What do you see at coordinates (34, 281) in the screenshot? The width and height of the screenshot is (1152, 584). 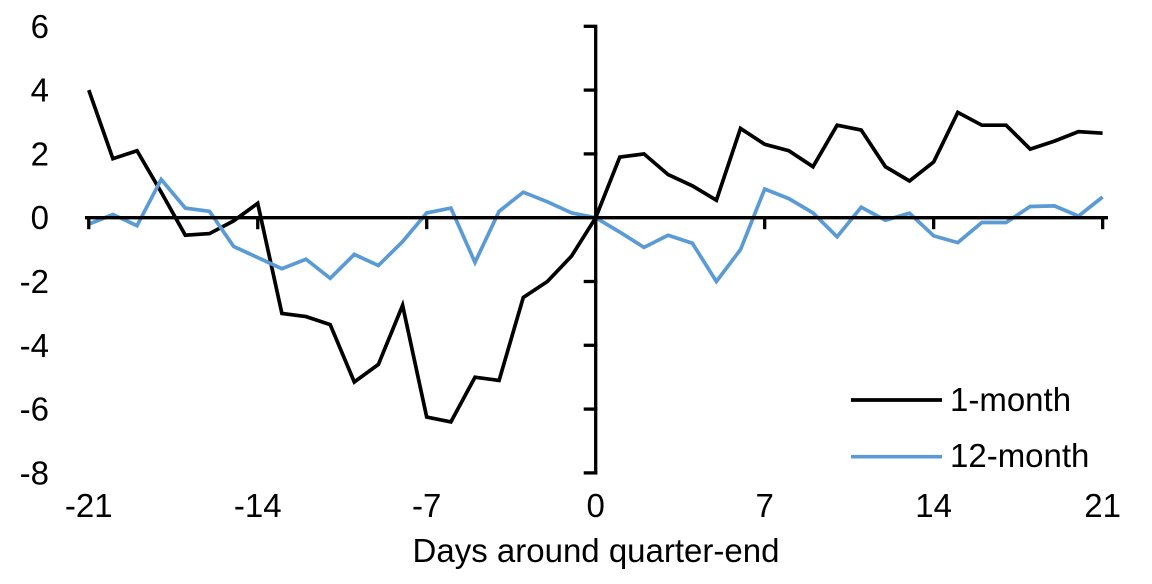 I see `y-tick-label: -2` at bounding box center [34, 281].